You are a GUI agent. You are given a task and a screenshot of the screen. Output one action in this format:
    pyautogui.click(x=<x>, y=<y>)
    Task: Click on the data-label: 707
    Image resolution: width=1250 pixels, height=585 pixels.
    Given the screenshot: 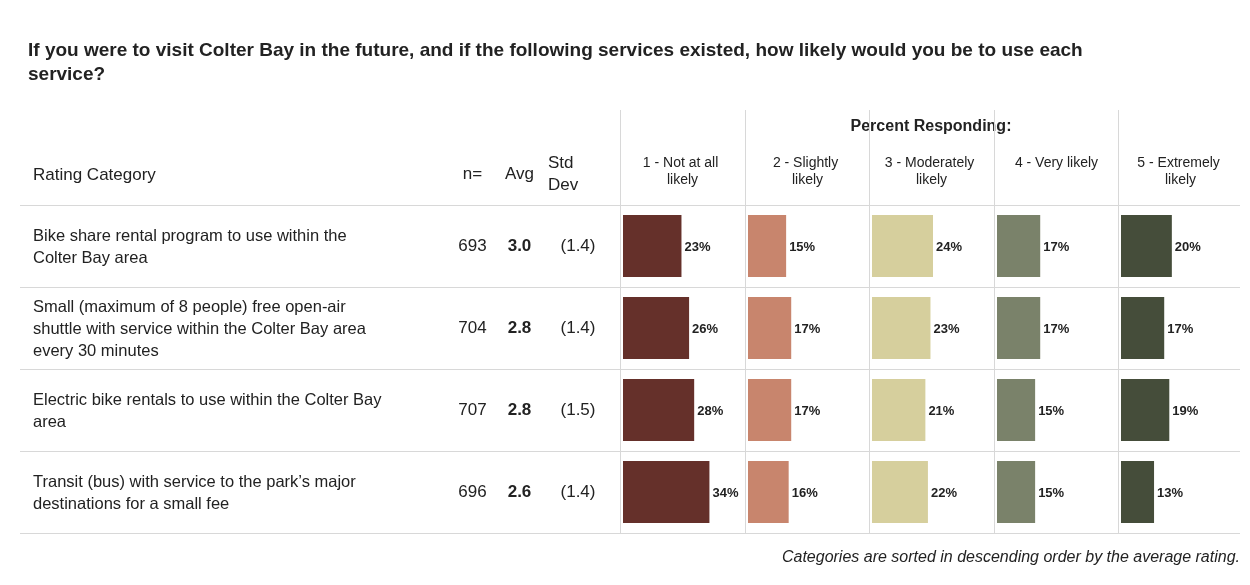 What is the action you would take?
    pyautogui.click(x=472, y=410)
    